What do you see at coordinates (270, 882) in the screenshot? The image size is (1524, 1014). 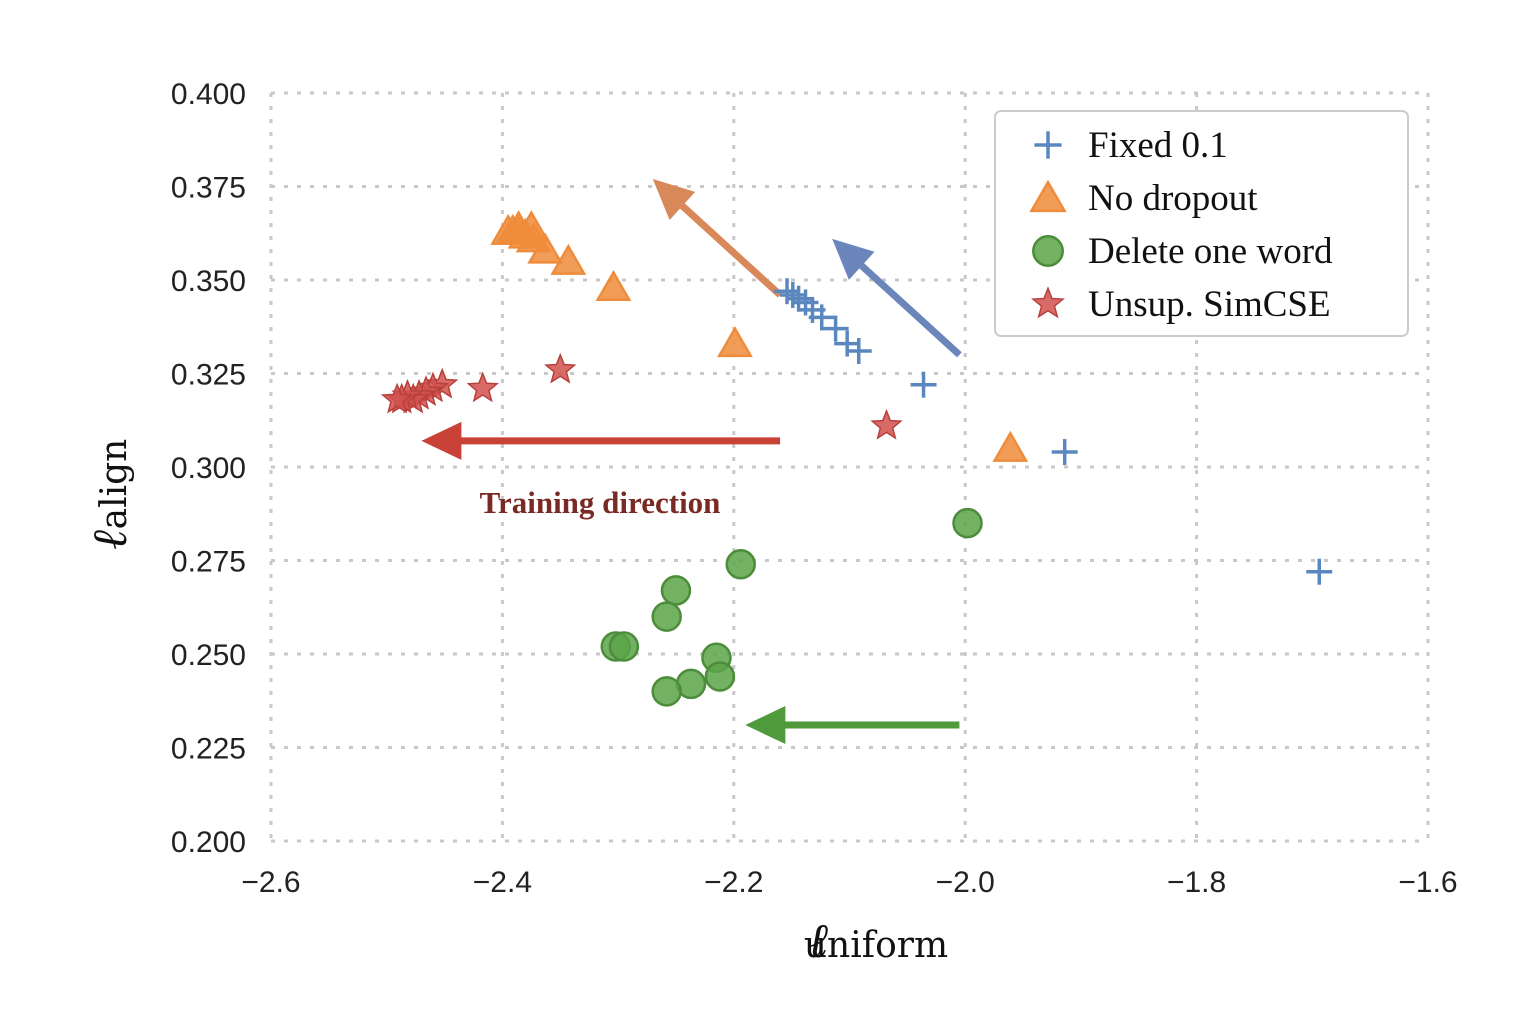 I see `x-tick-label: −2.6` at bounding box center [270, 882].